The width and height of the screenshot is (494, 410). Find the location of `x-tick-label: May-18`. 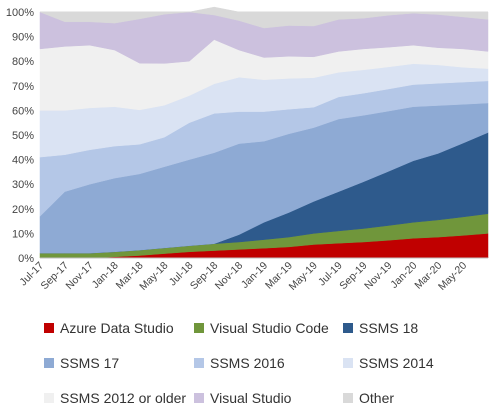

x-tick-label: May-18 is located at coordinates (153, 276).